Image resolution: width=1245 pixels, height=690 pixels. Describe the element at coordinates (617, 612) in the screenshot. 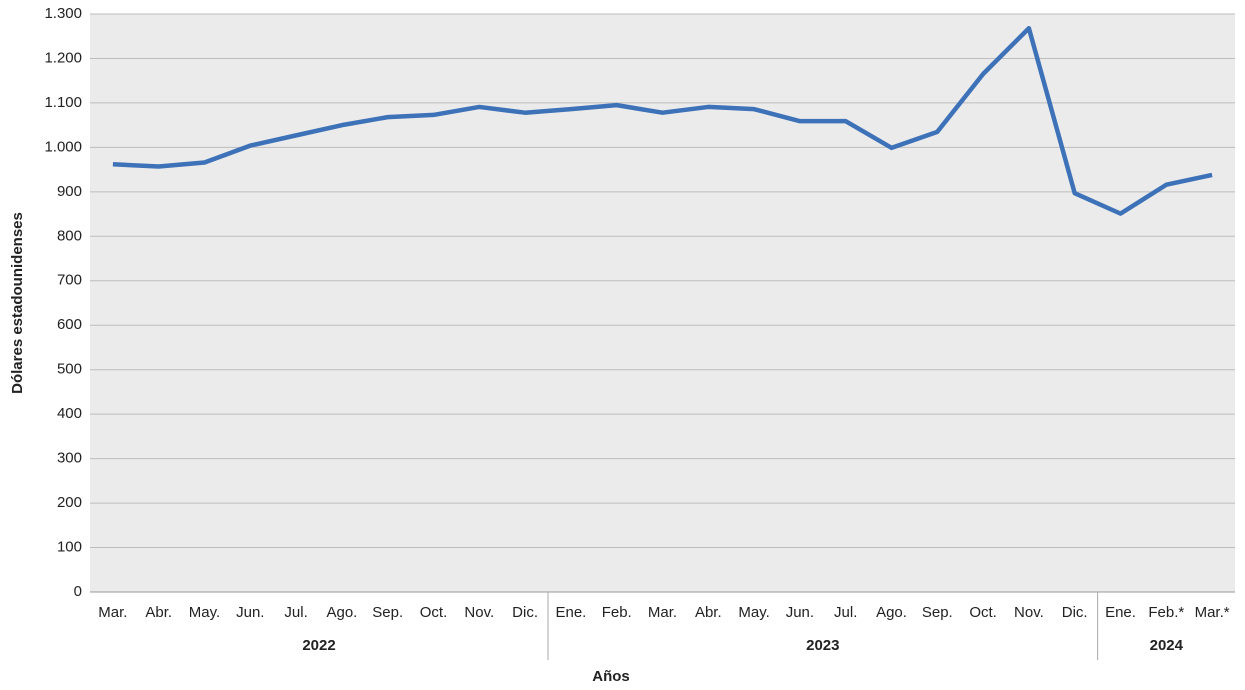

I see `x-tick-label: Feb.` at that location.